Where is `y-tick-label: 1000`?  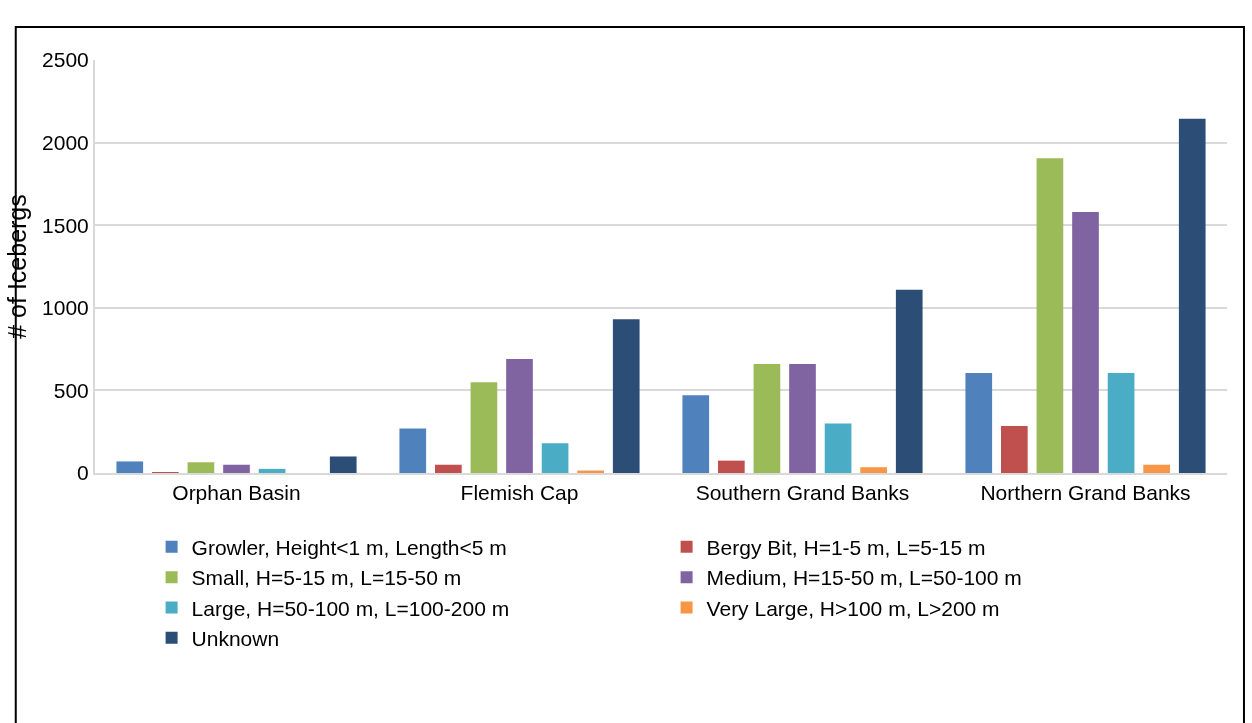 y-tick-label: 1000 is located at coordinates (65, 308).